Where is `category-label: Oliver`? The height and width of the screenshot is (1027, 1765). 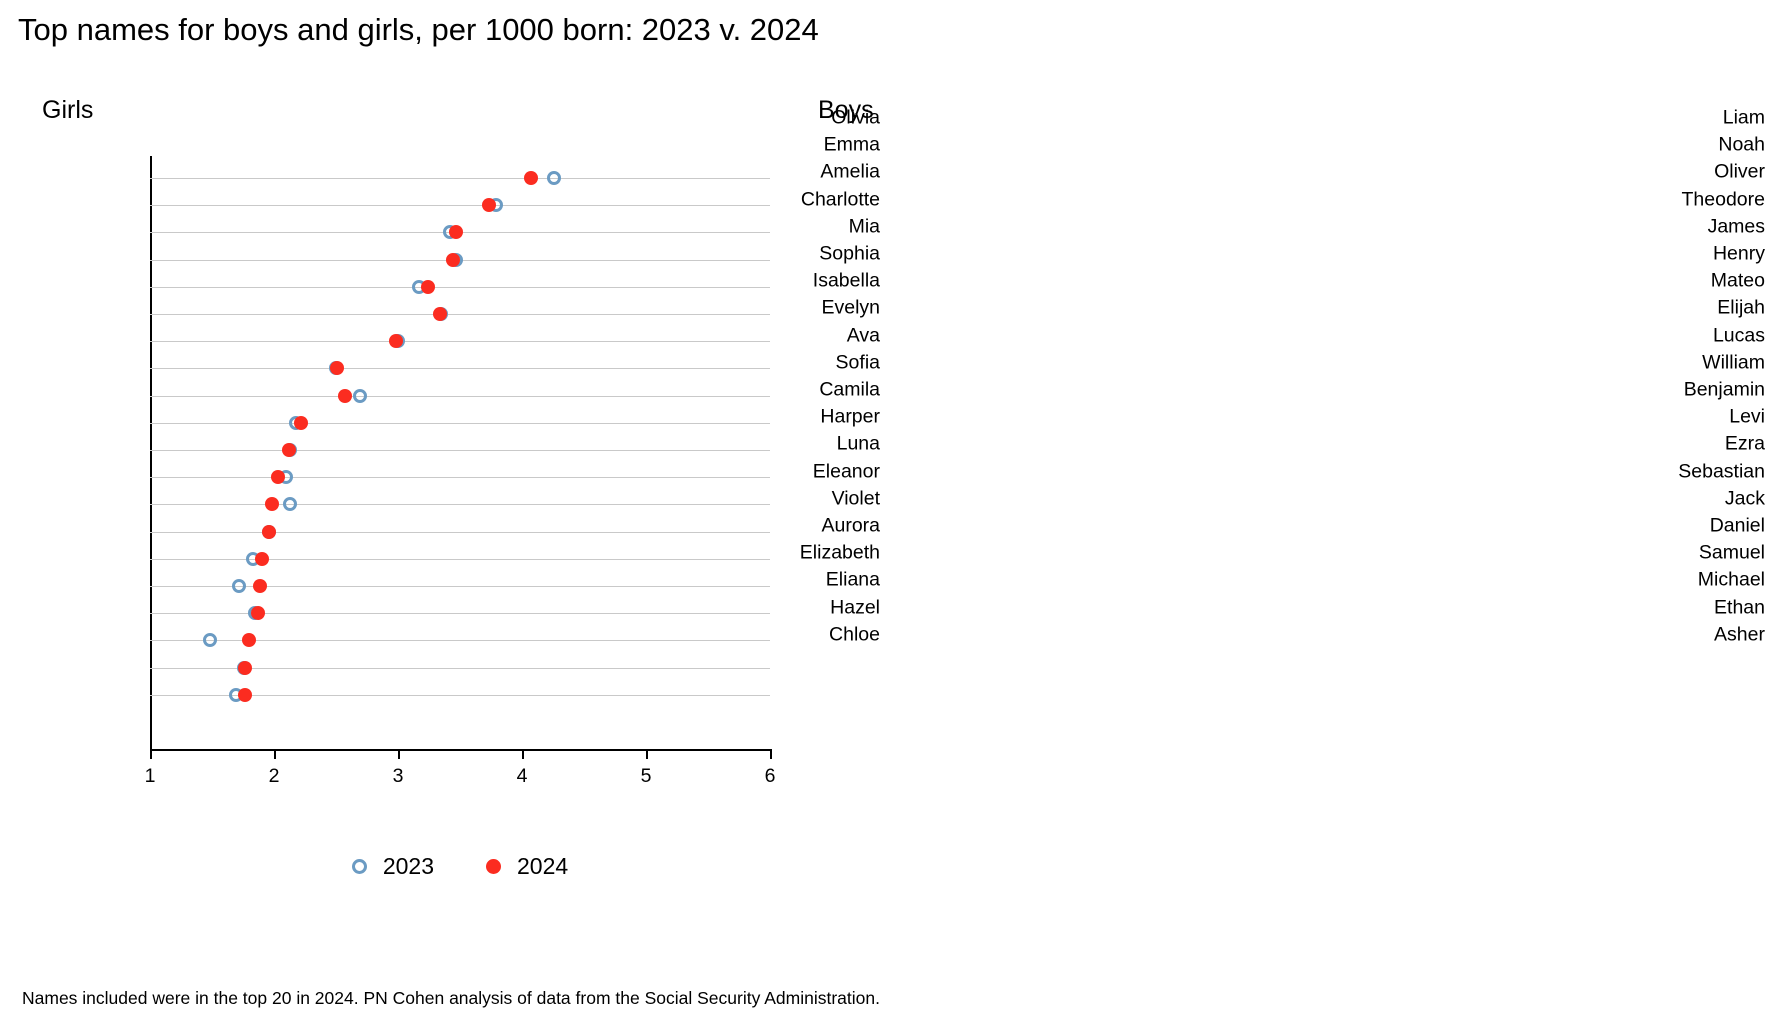
category-label: Oliver is located at coordinates (1739, 171).